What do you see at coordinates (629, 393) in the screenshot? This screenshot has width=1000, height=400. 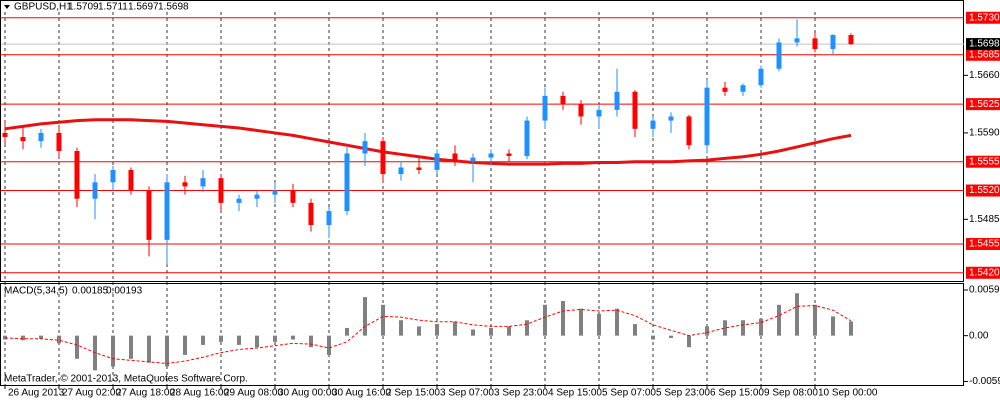 I see `x-tick-label: 5 Sep 07:00` at bounding box center [629, 393].